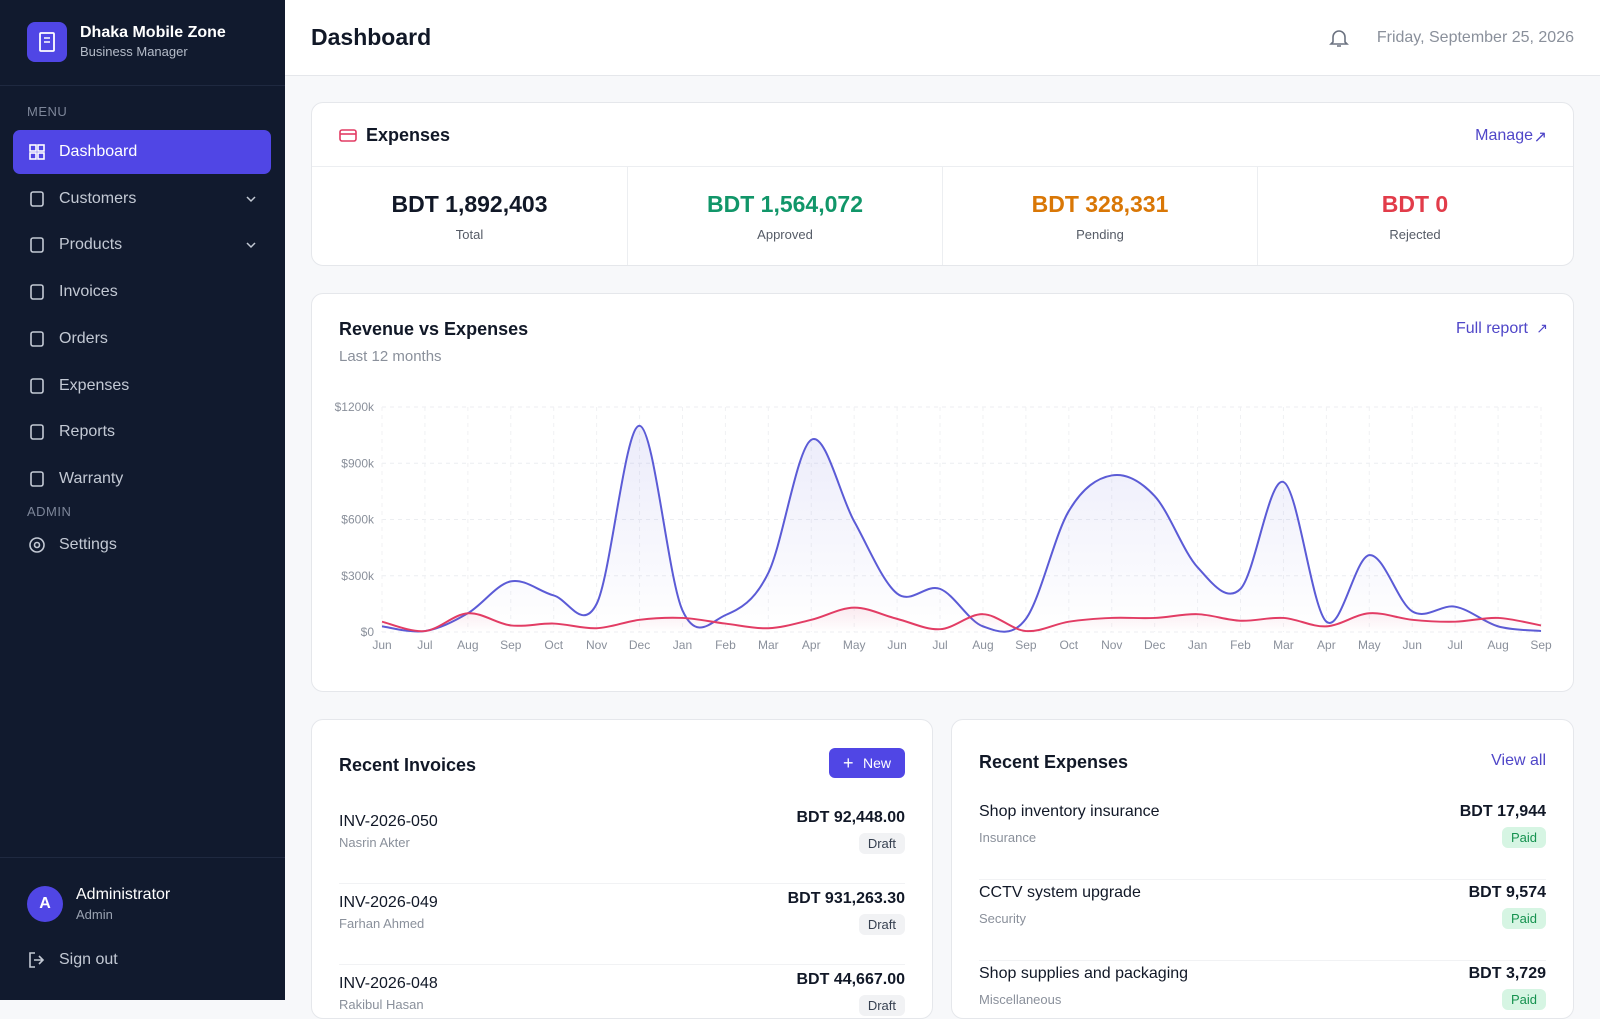  I want to click on button-text: New, so click(876, 763).